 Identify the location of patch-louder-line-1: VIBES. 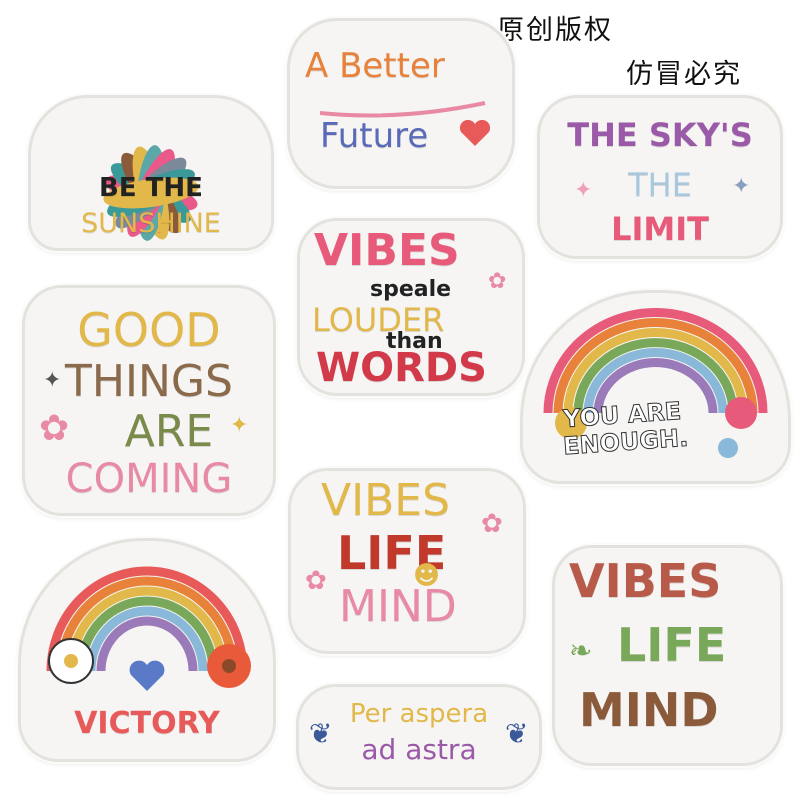
(387, 250).